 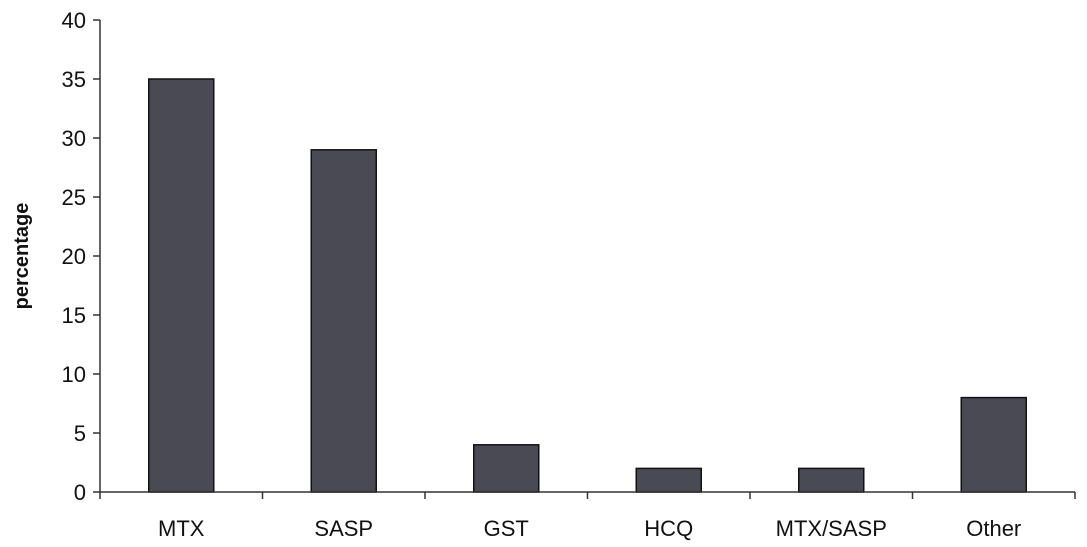 What do you see at coordinates (506, 468) in the screenshot?
I see `bar-gst` at bounding box center [506, 468].